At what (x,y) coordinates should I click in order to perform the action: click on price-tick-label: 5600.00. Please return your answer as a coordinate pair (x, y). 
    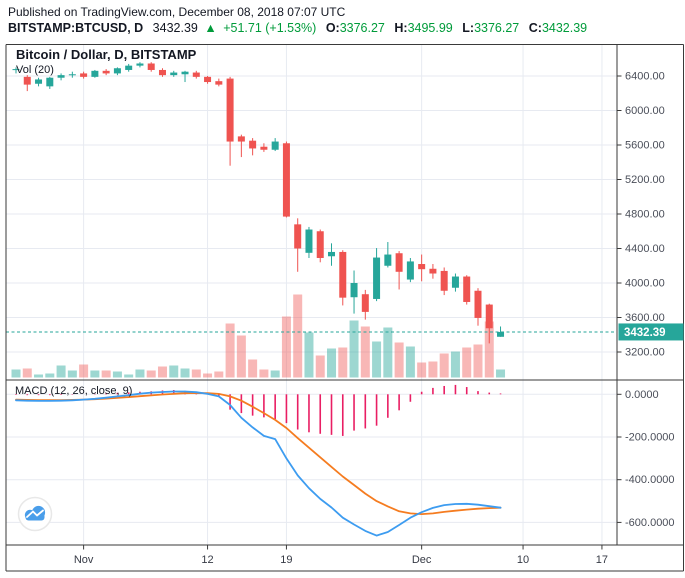
    Looking at the image, I should click on (645, 146).